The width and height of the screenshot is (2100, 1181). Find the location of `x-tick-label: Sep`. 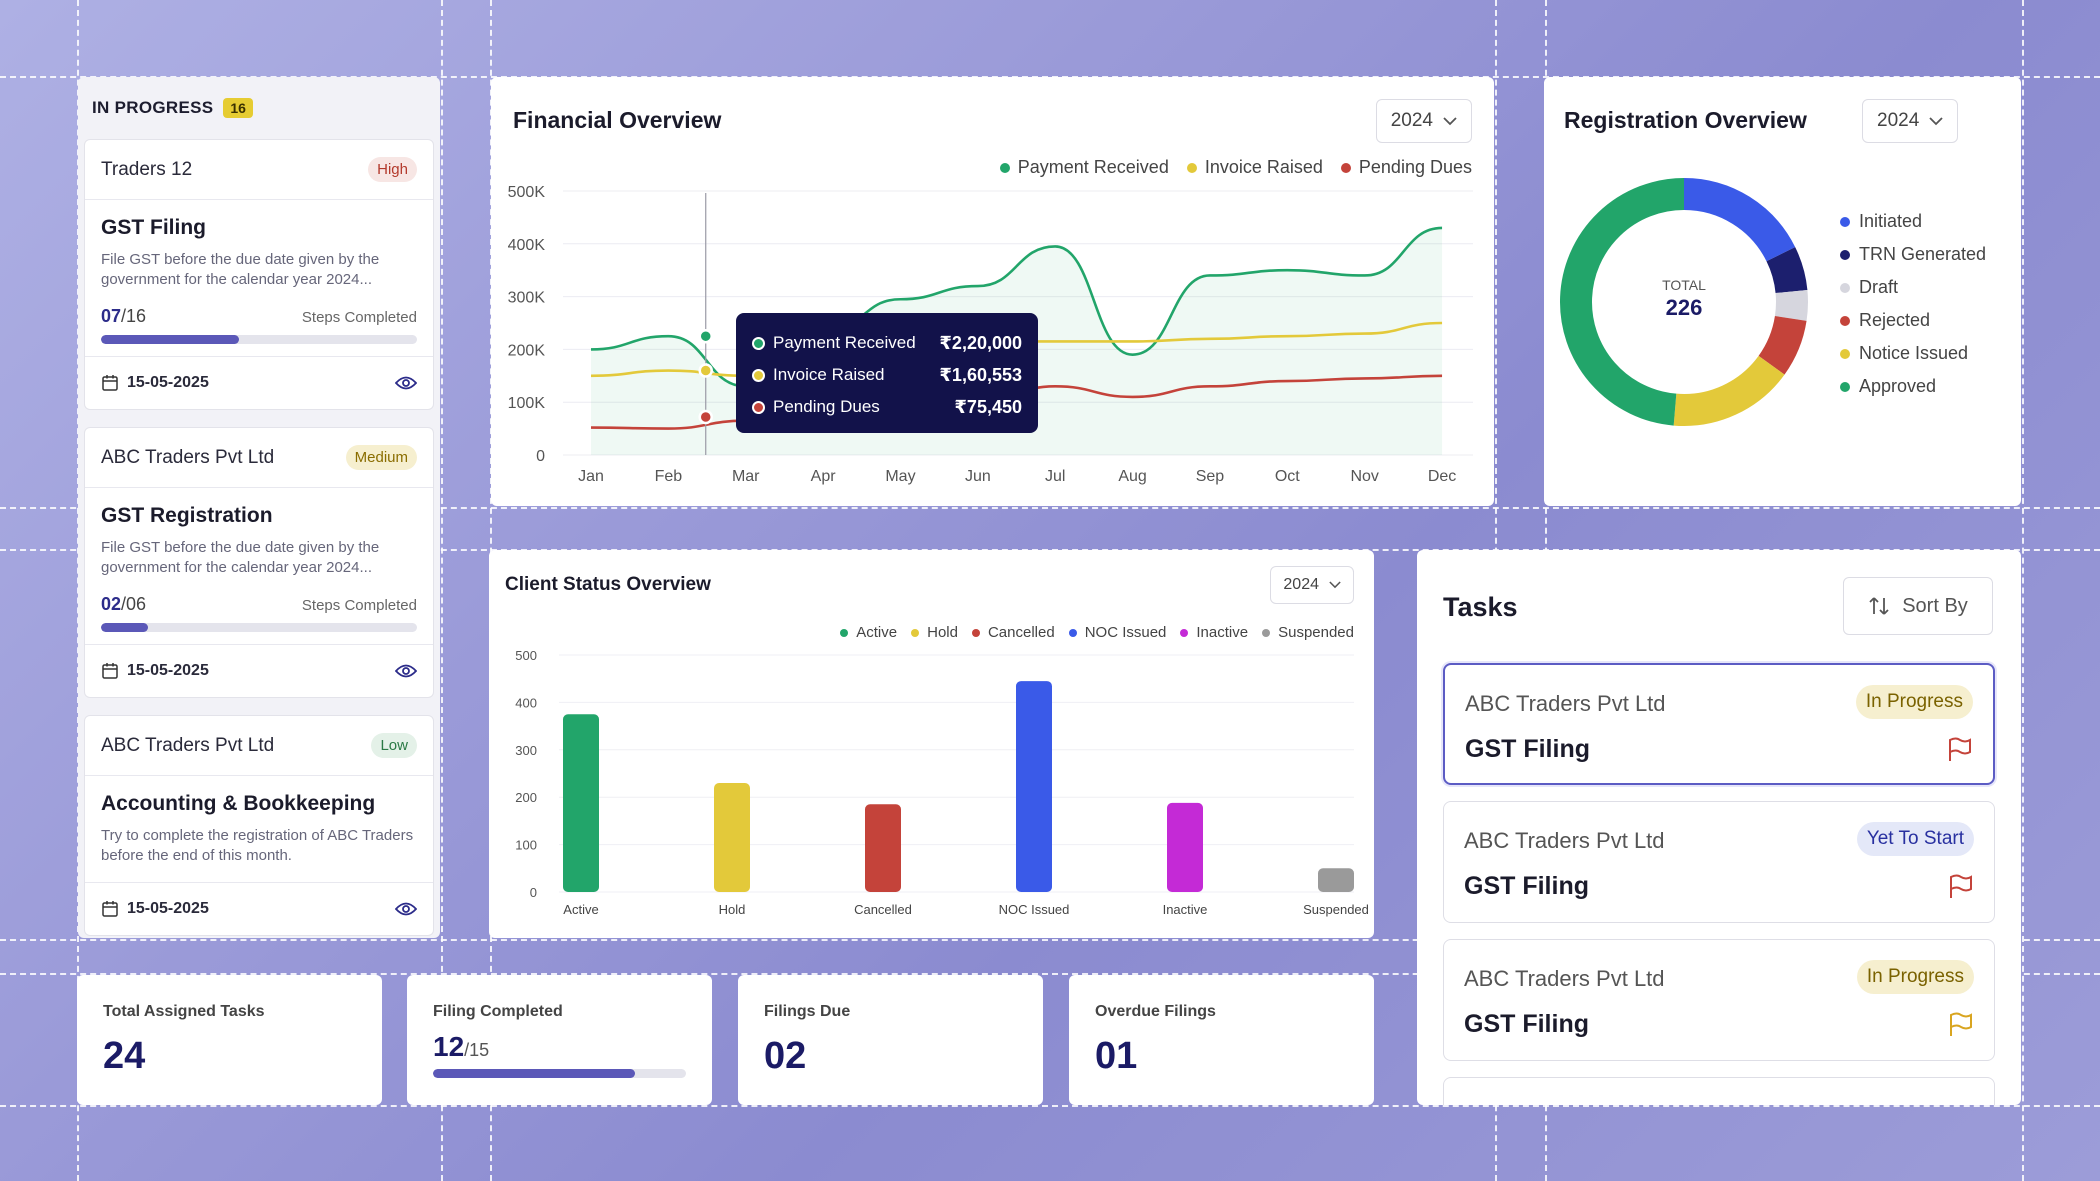

x-tick-label: Sep is located at coordinates (1210, 476).